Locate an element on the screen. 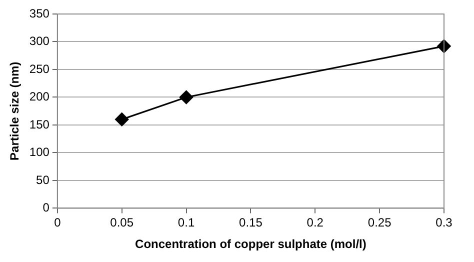 This screenshot has width=474, height=262. y-axis-title: Particle size (nm) is located at coordinates (15, 111).